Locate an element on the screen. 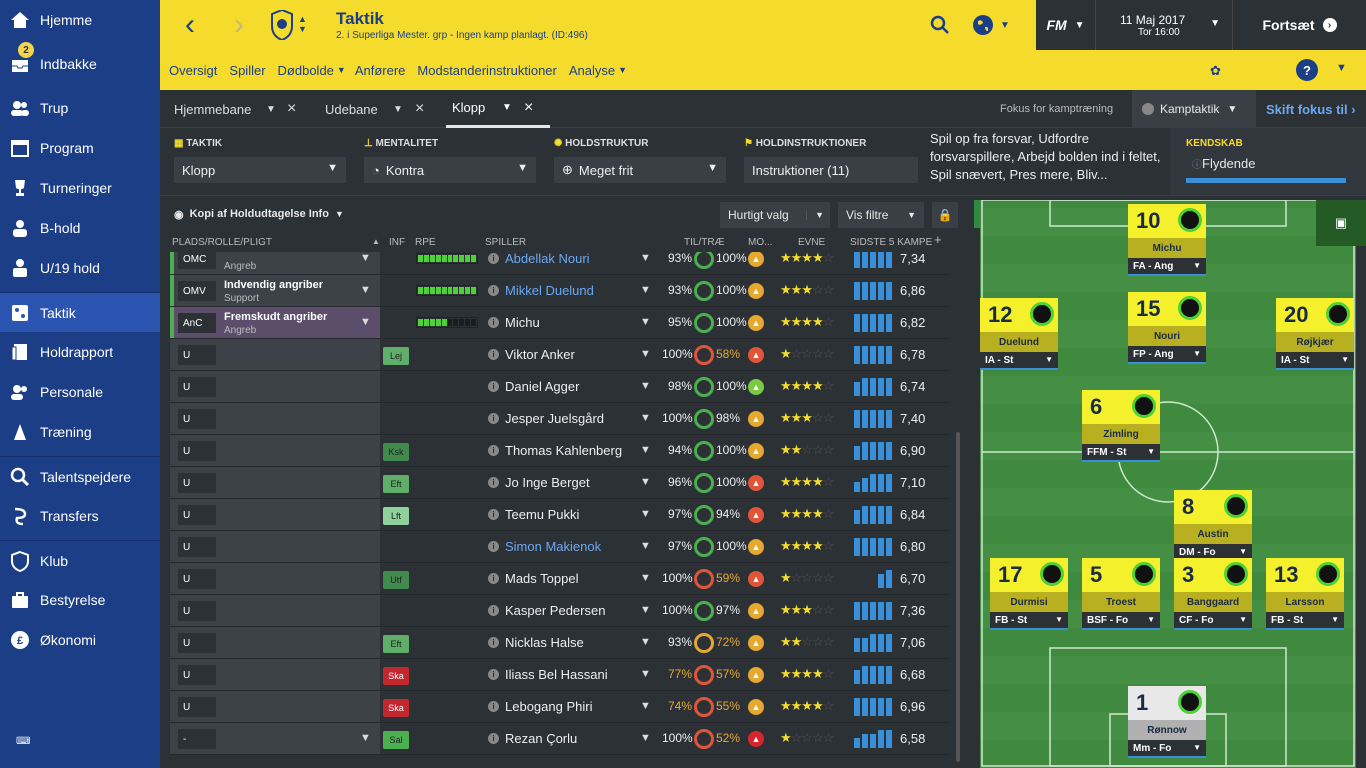 The height and width of the screenshot is (768, 1366). col-player: SPILLER is located at coordinates (506, 242).